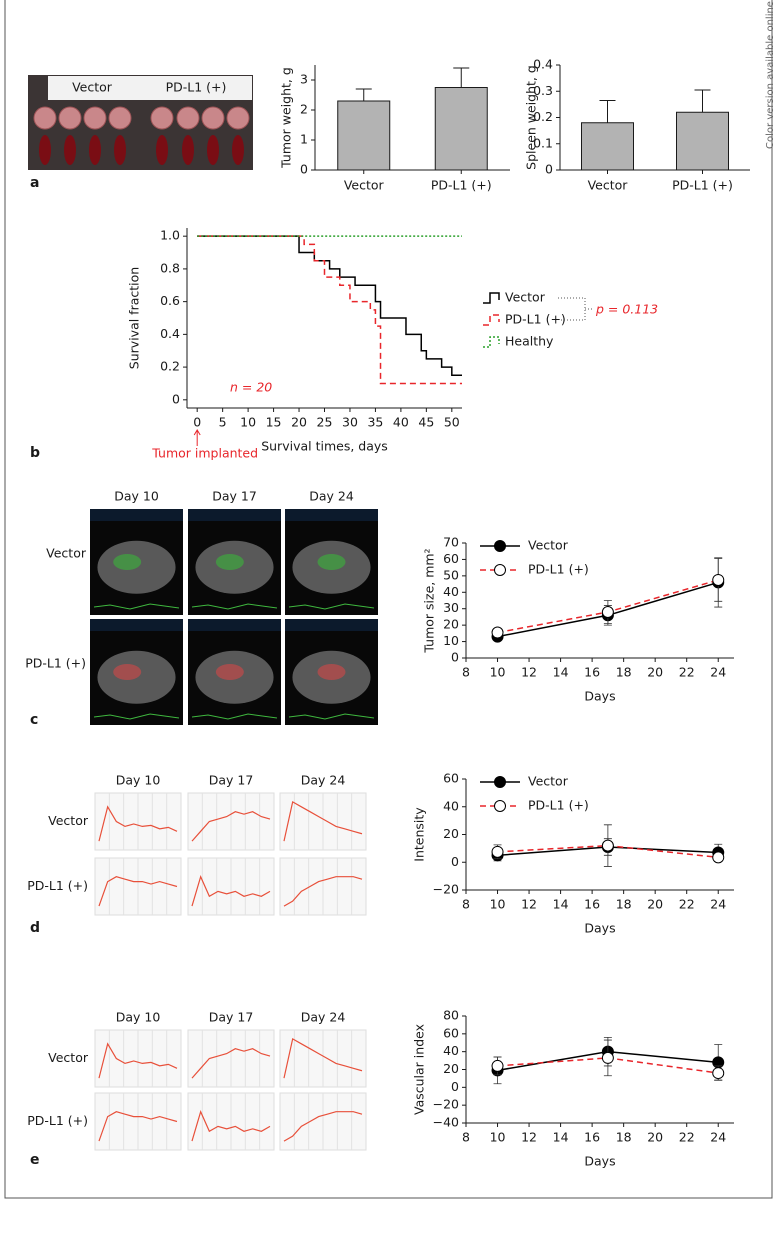  I want to click on y-axis-label: Tumor size, mm², so click(429, 600).